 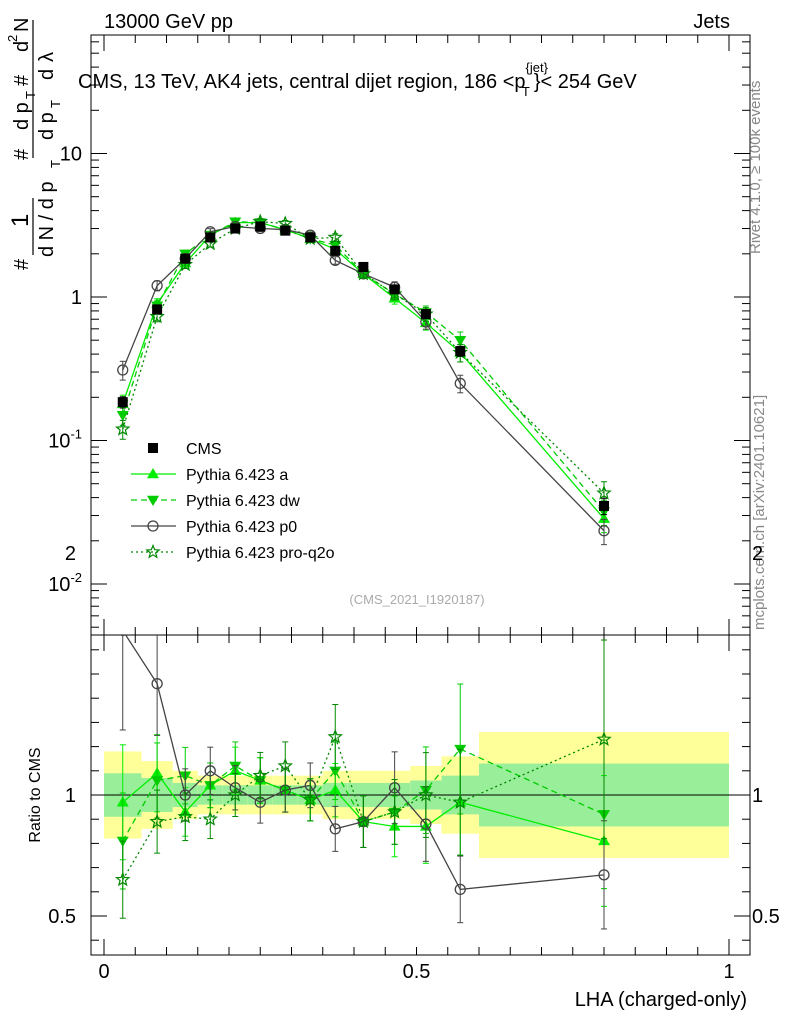 I want to click on y-tick-label-ratio: 0.5, so click(x=62, y=917).